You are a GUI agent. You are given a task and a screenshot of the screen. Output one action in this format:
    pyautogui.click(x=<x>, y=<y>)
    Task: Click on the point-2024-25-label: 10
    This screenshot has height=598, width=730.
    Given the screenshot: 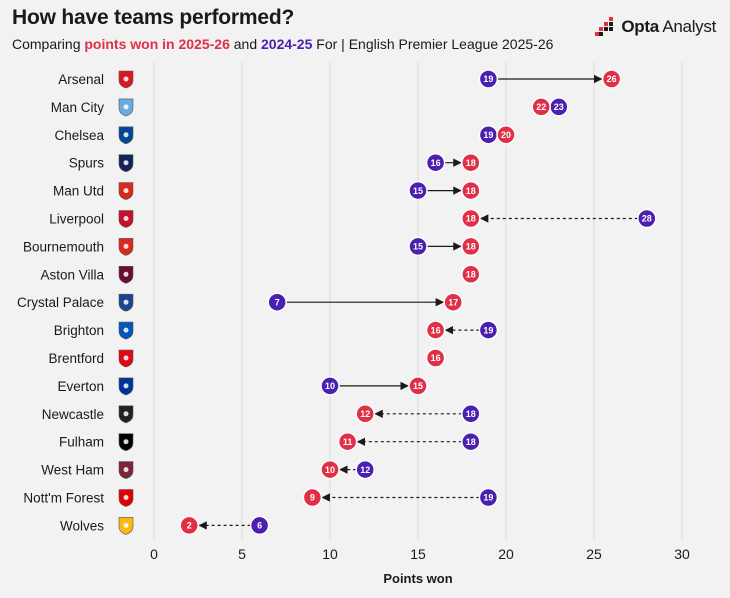 What is the action you would take?
    pyautogui.click(x=330, y=386)
    